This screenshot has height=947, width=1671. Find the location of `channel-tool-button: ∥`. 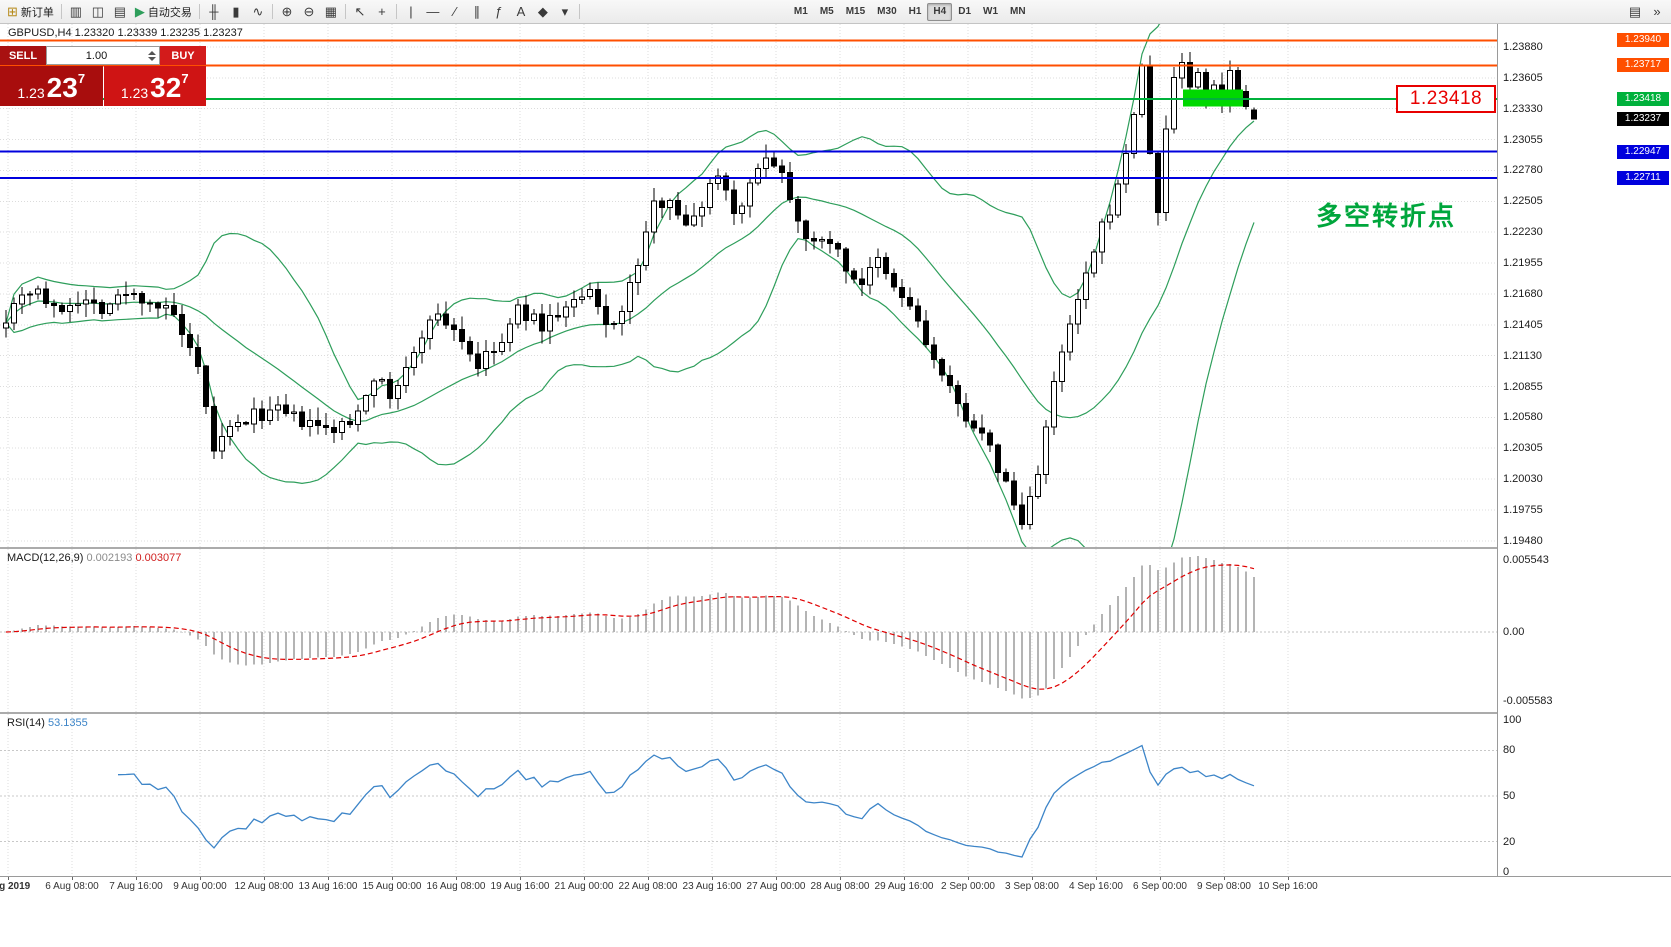

channel-tool-button: ∥ is located at coordinates (477, 12).